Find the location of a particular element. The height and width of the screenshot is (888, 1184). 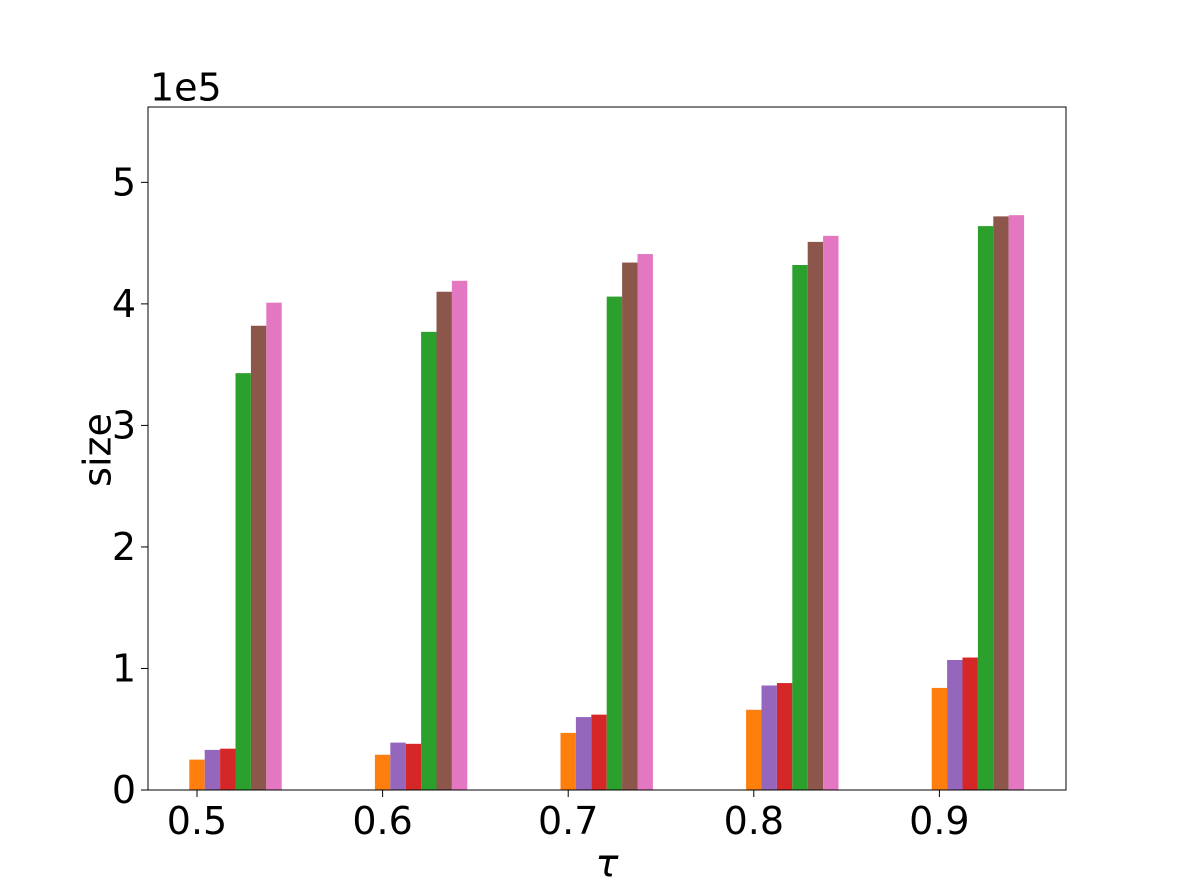

y-tick-label: 5 is located at coordinates (124, 182).